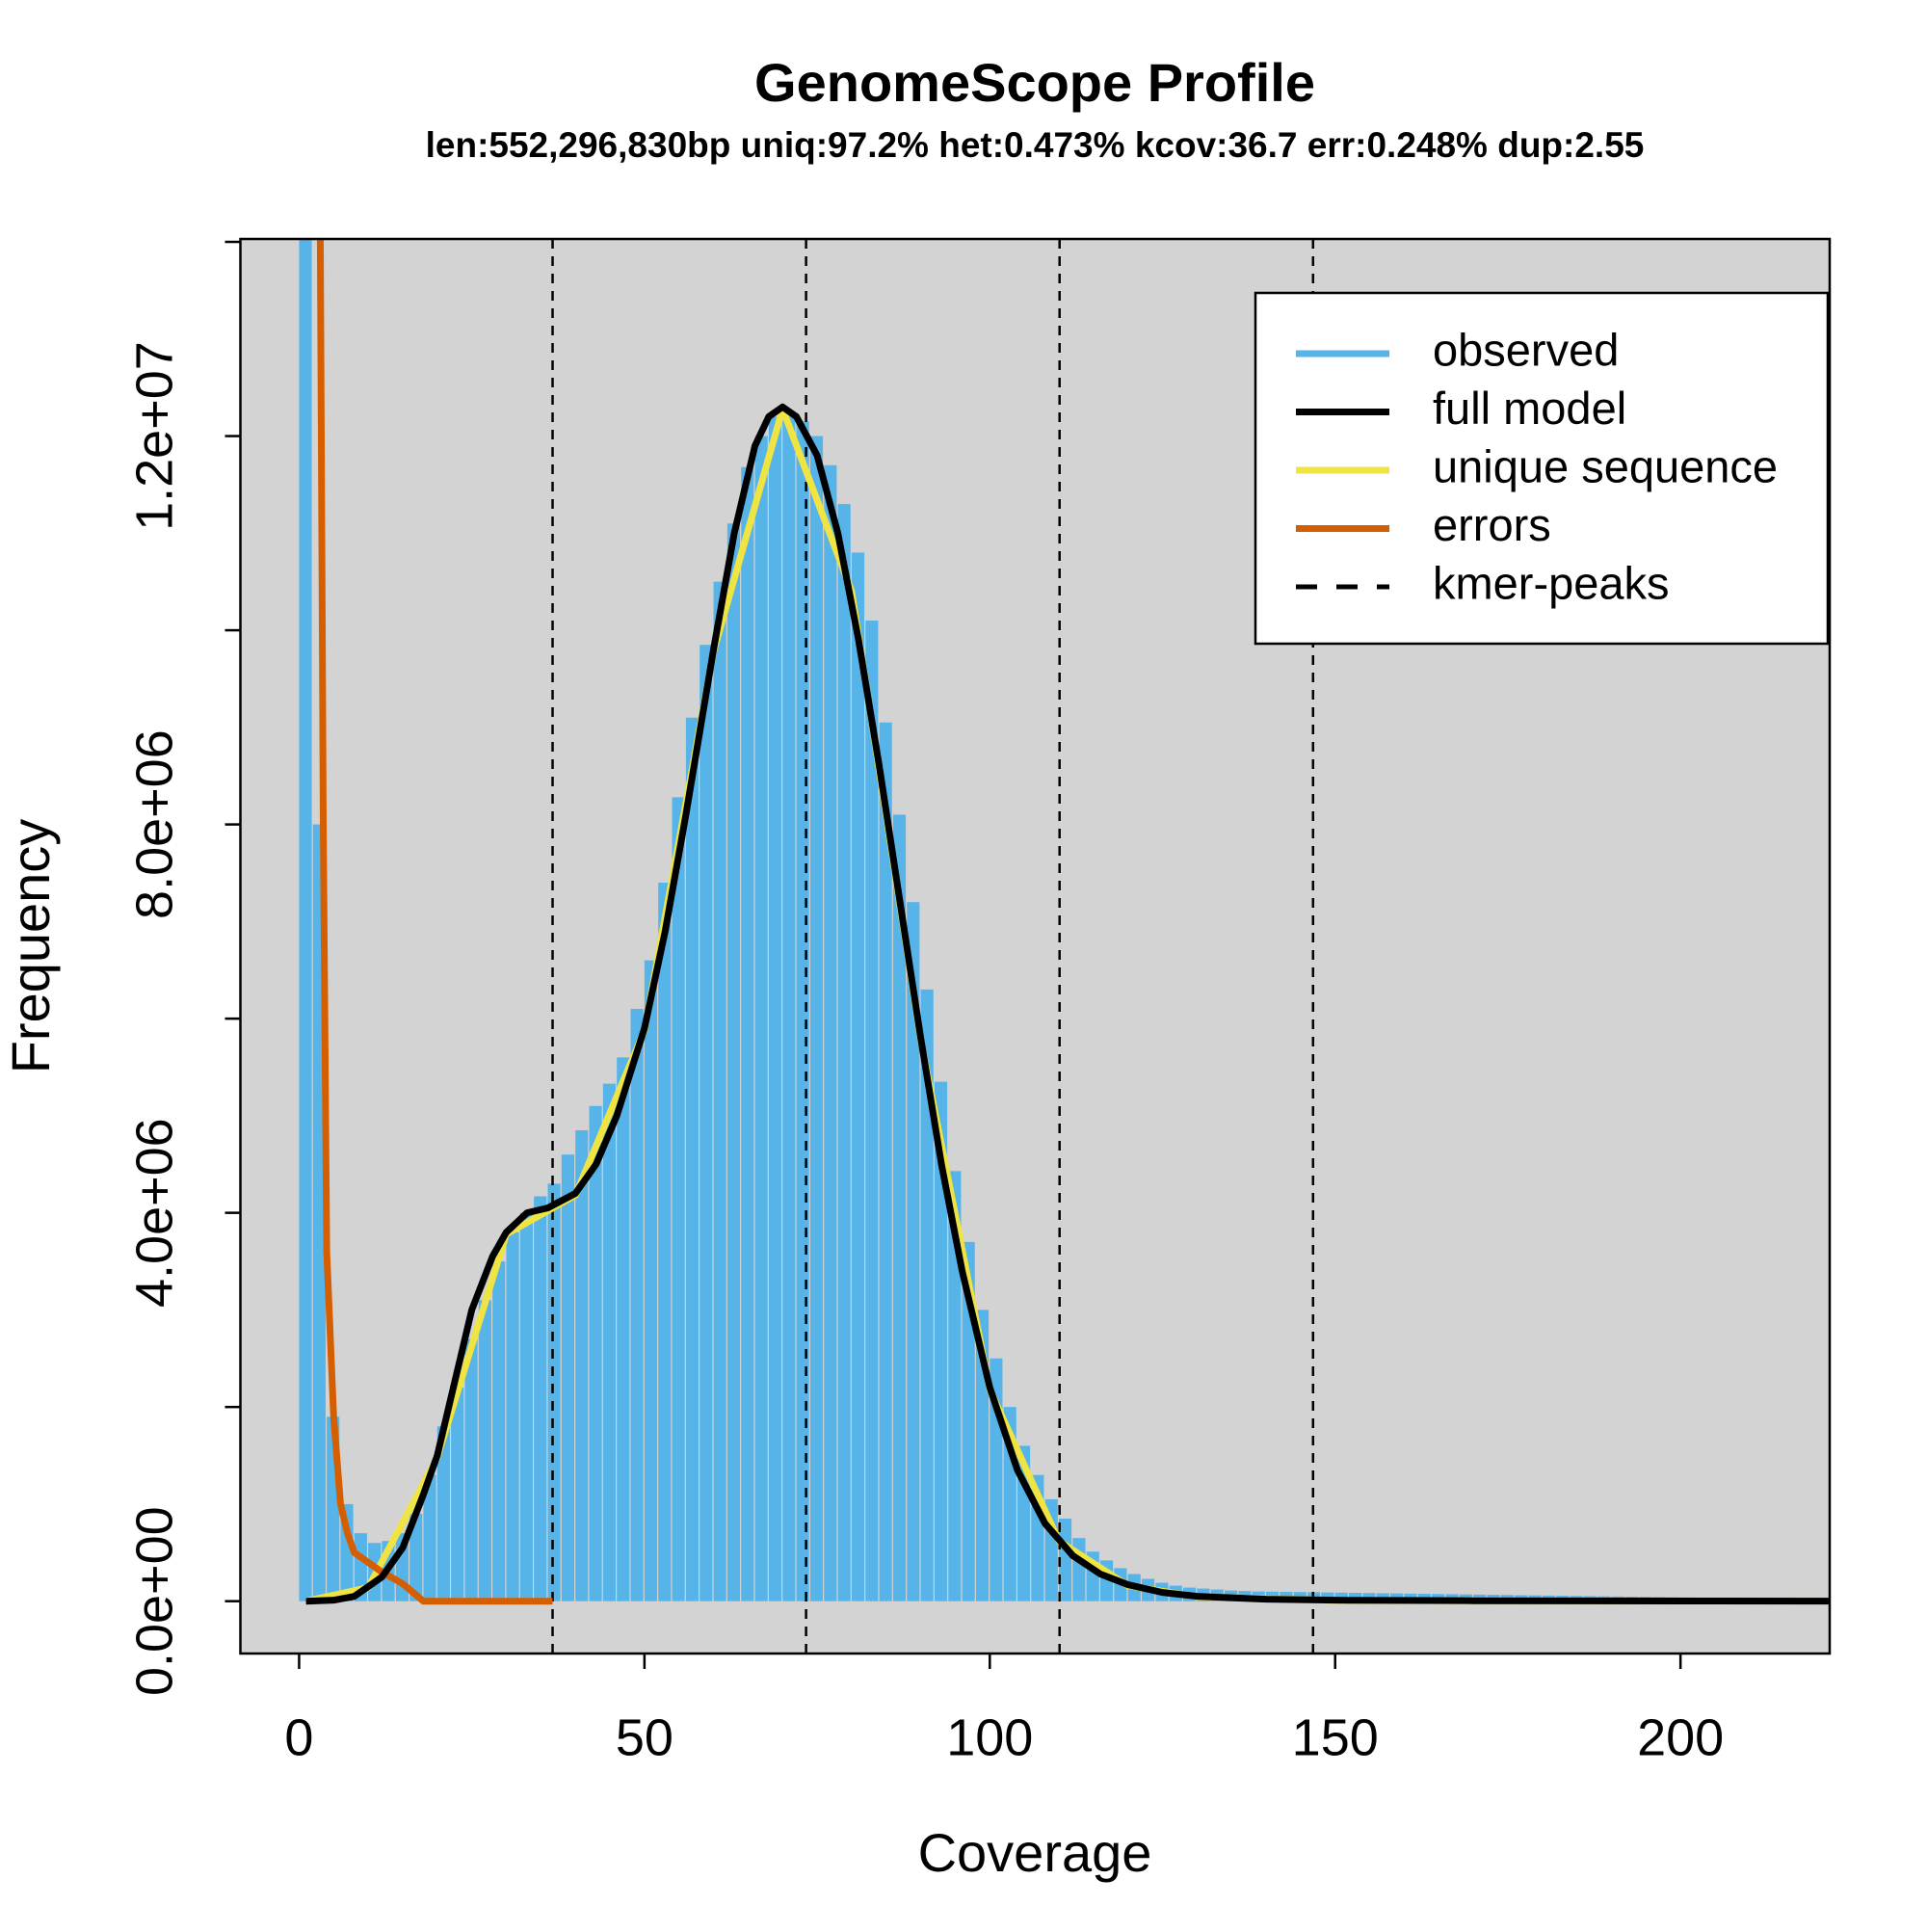 Image resolution: width=1927 pixels, height=1932 pixels. I want to click on x-tick-label: 0, so click(298, 1737).